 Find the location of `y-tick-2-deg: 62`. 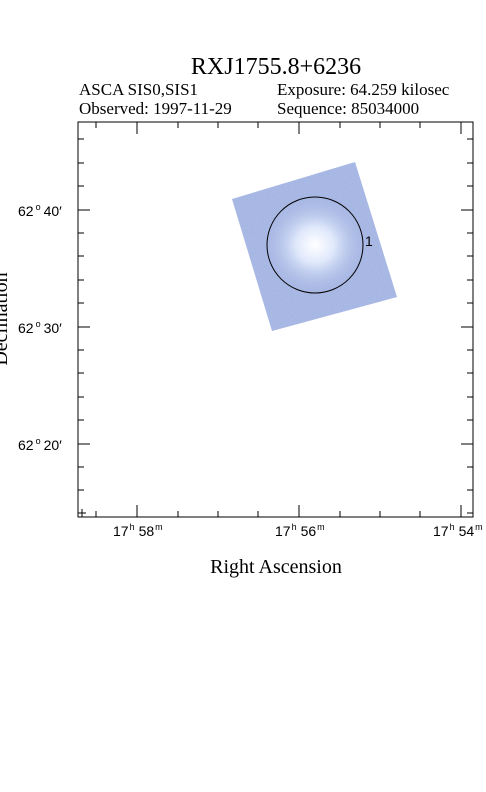

y-tick-2-deg: 62 is located at coordinates (26, 445).